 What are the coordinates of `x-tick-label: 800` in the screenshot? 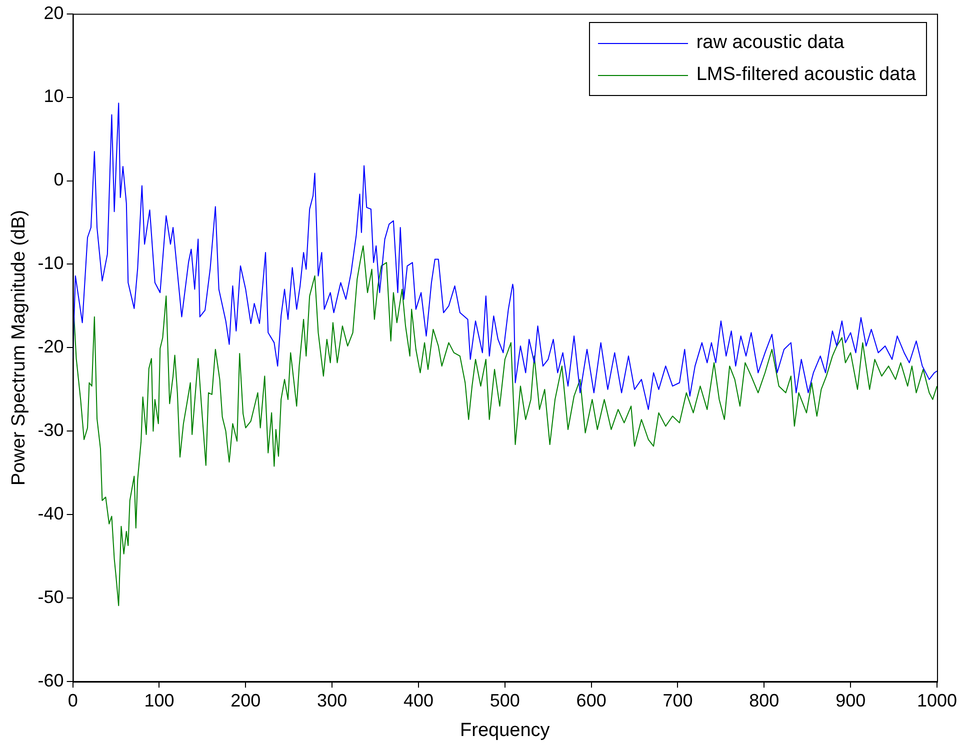 It's located at (764, 700).